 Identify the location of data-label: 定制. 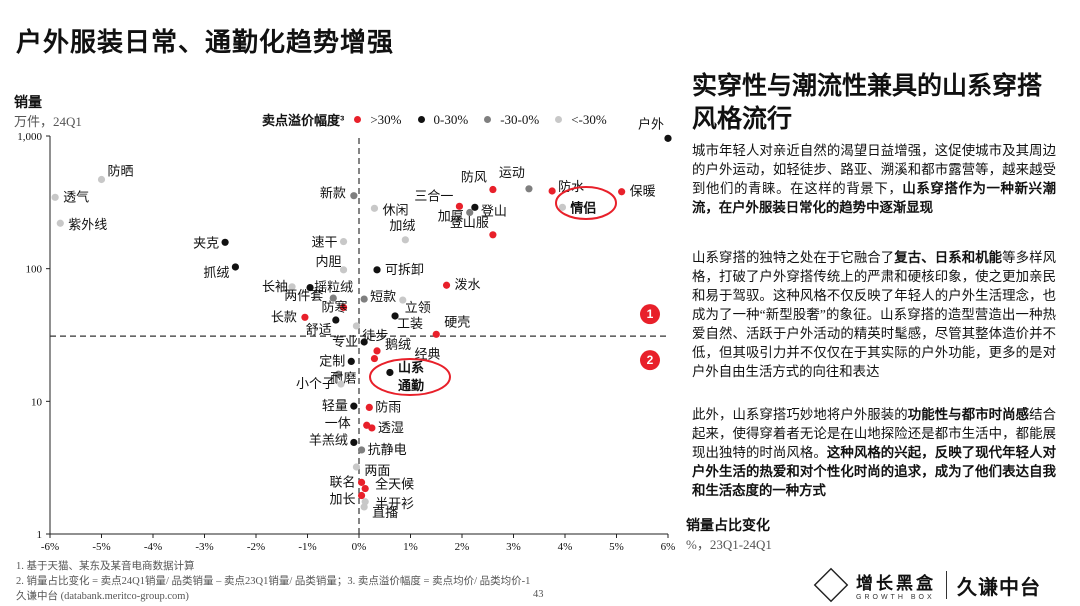
(332, 360).